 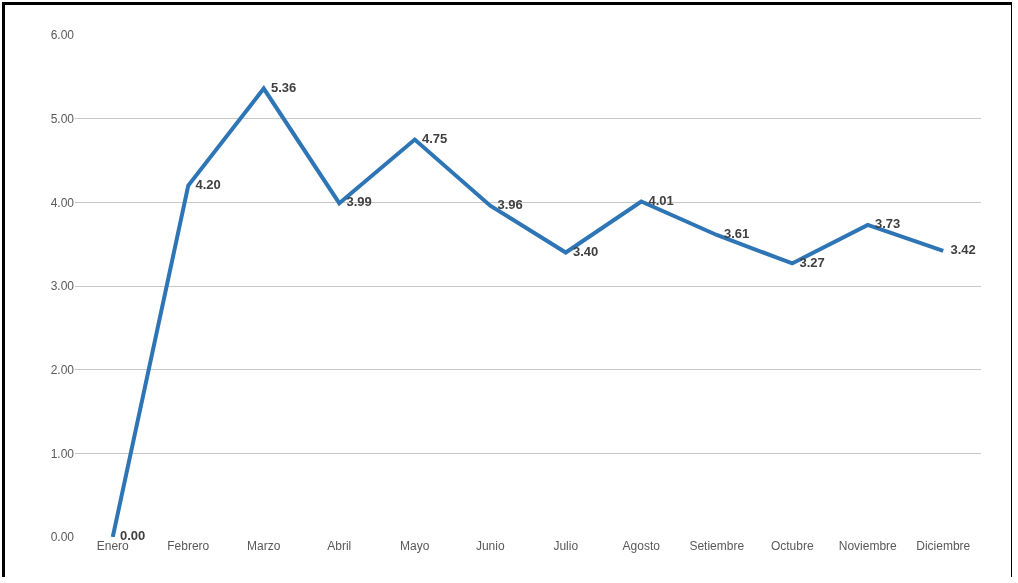 I want to click on x-tick-label: Setiembre, so click(x=717, y=546).